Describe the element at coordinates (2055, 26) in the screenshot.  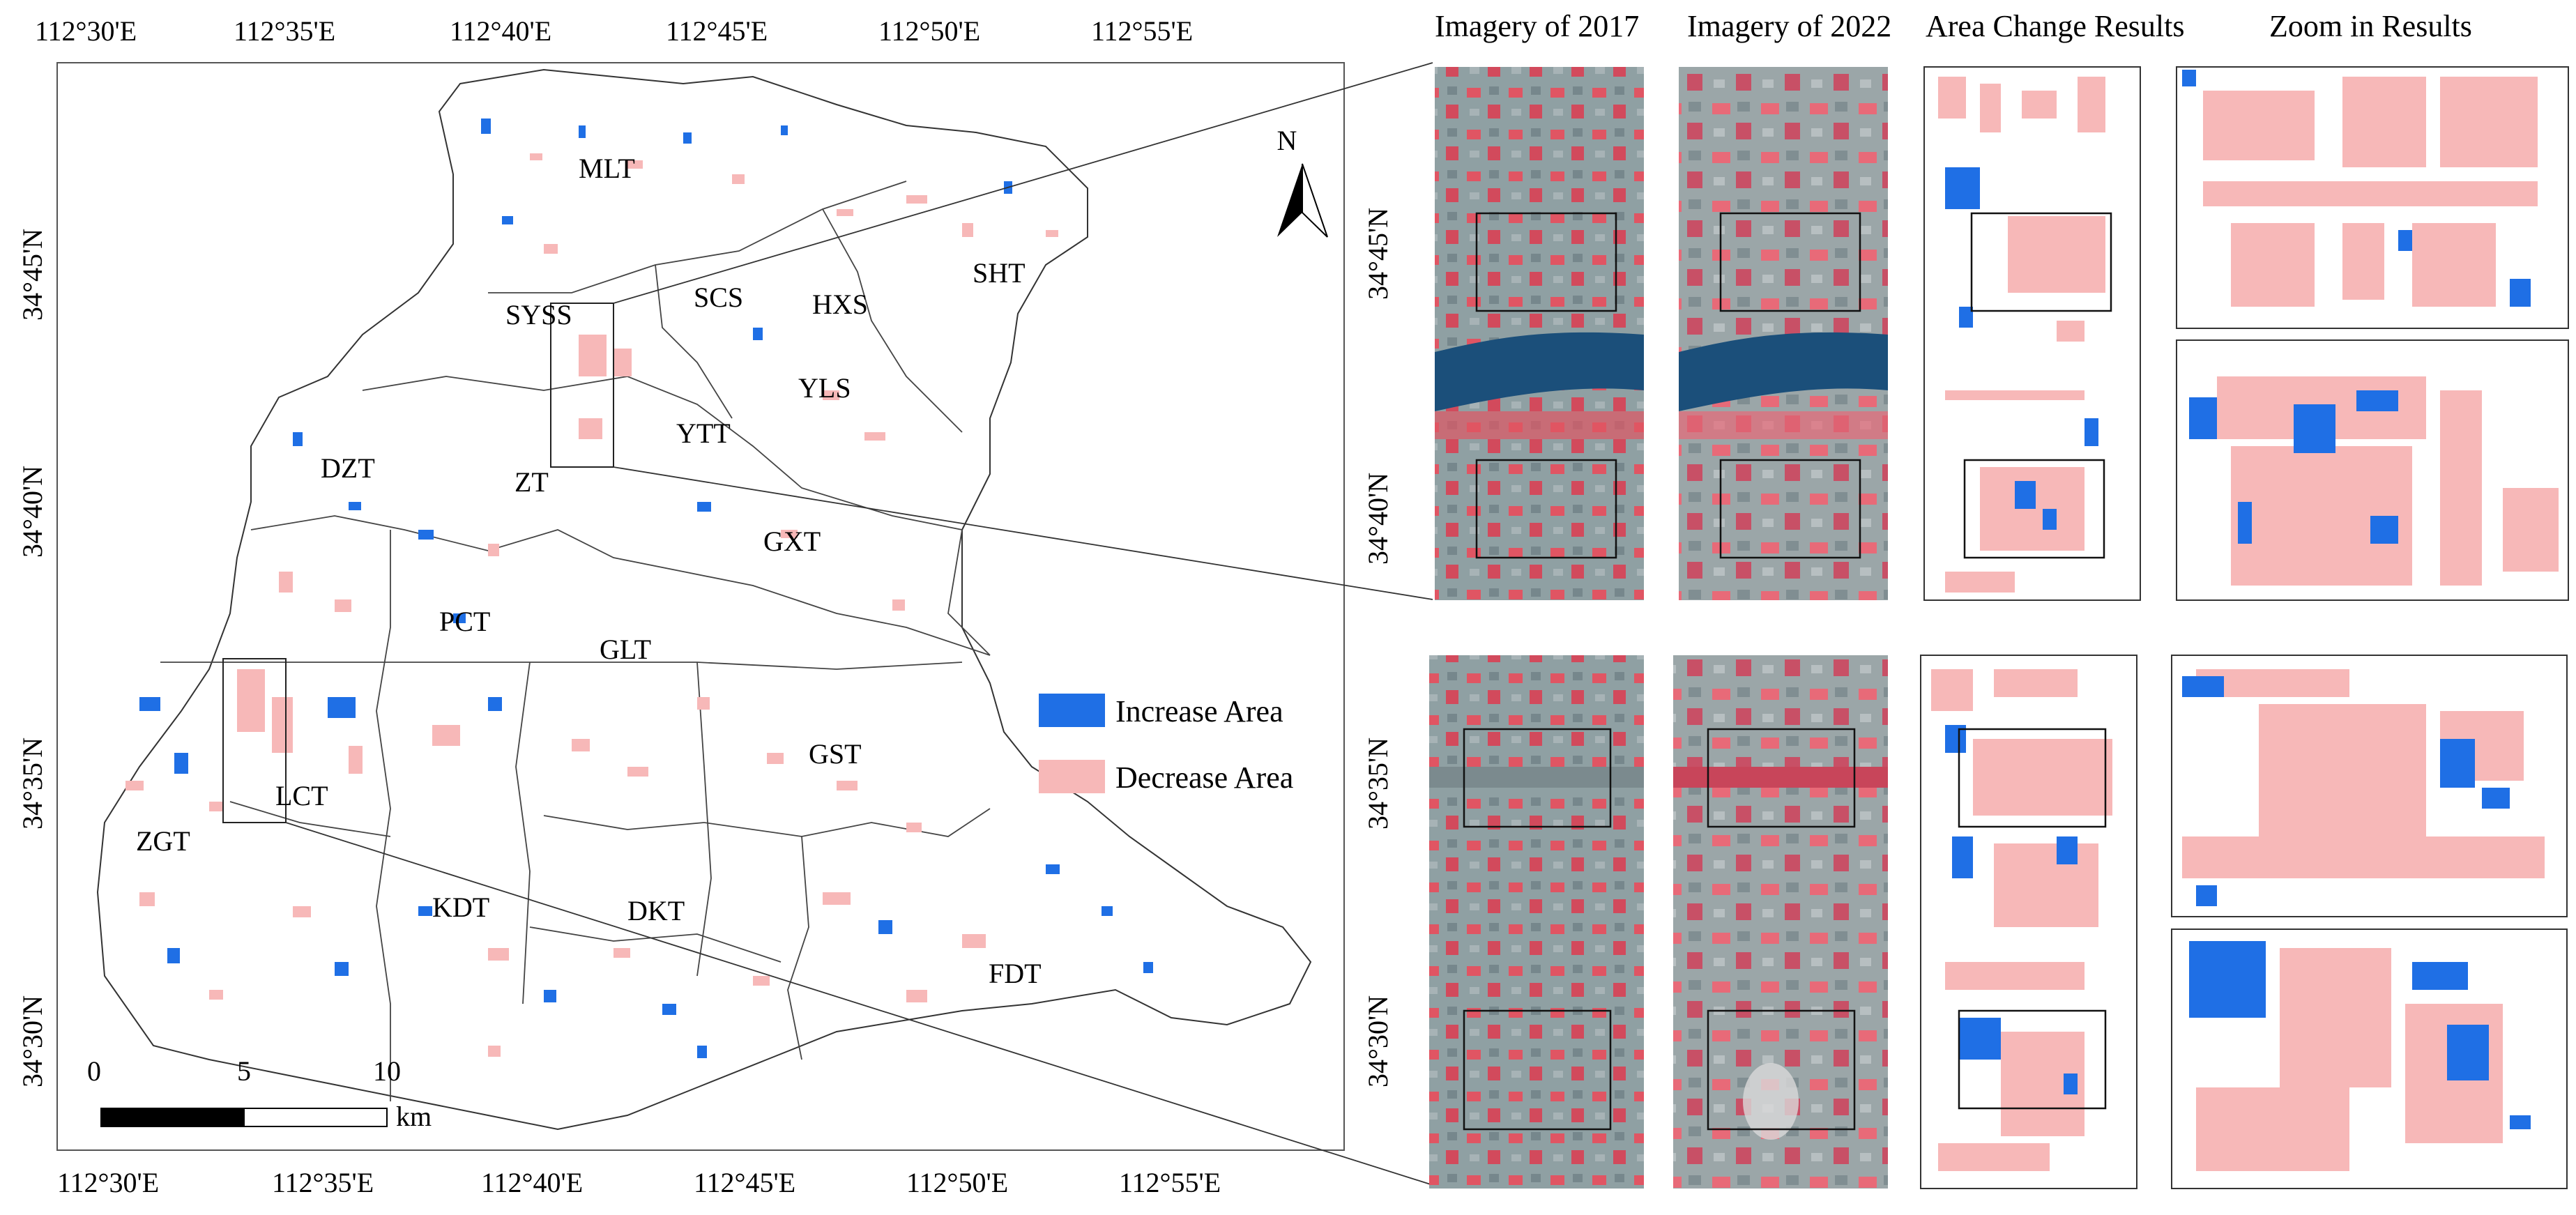
I see `panel-title-area-change: Area Change Results` at that location.